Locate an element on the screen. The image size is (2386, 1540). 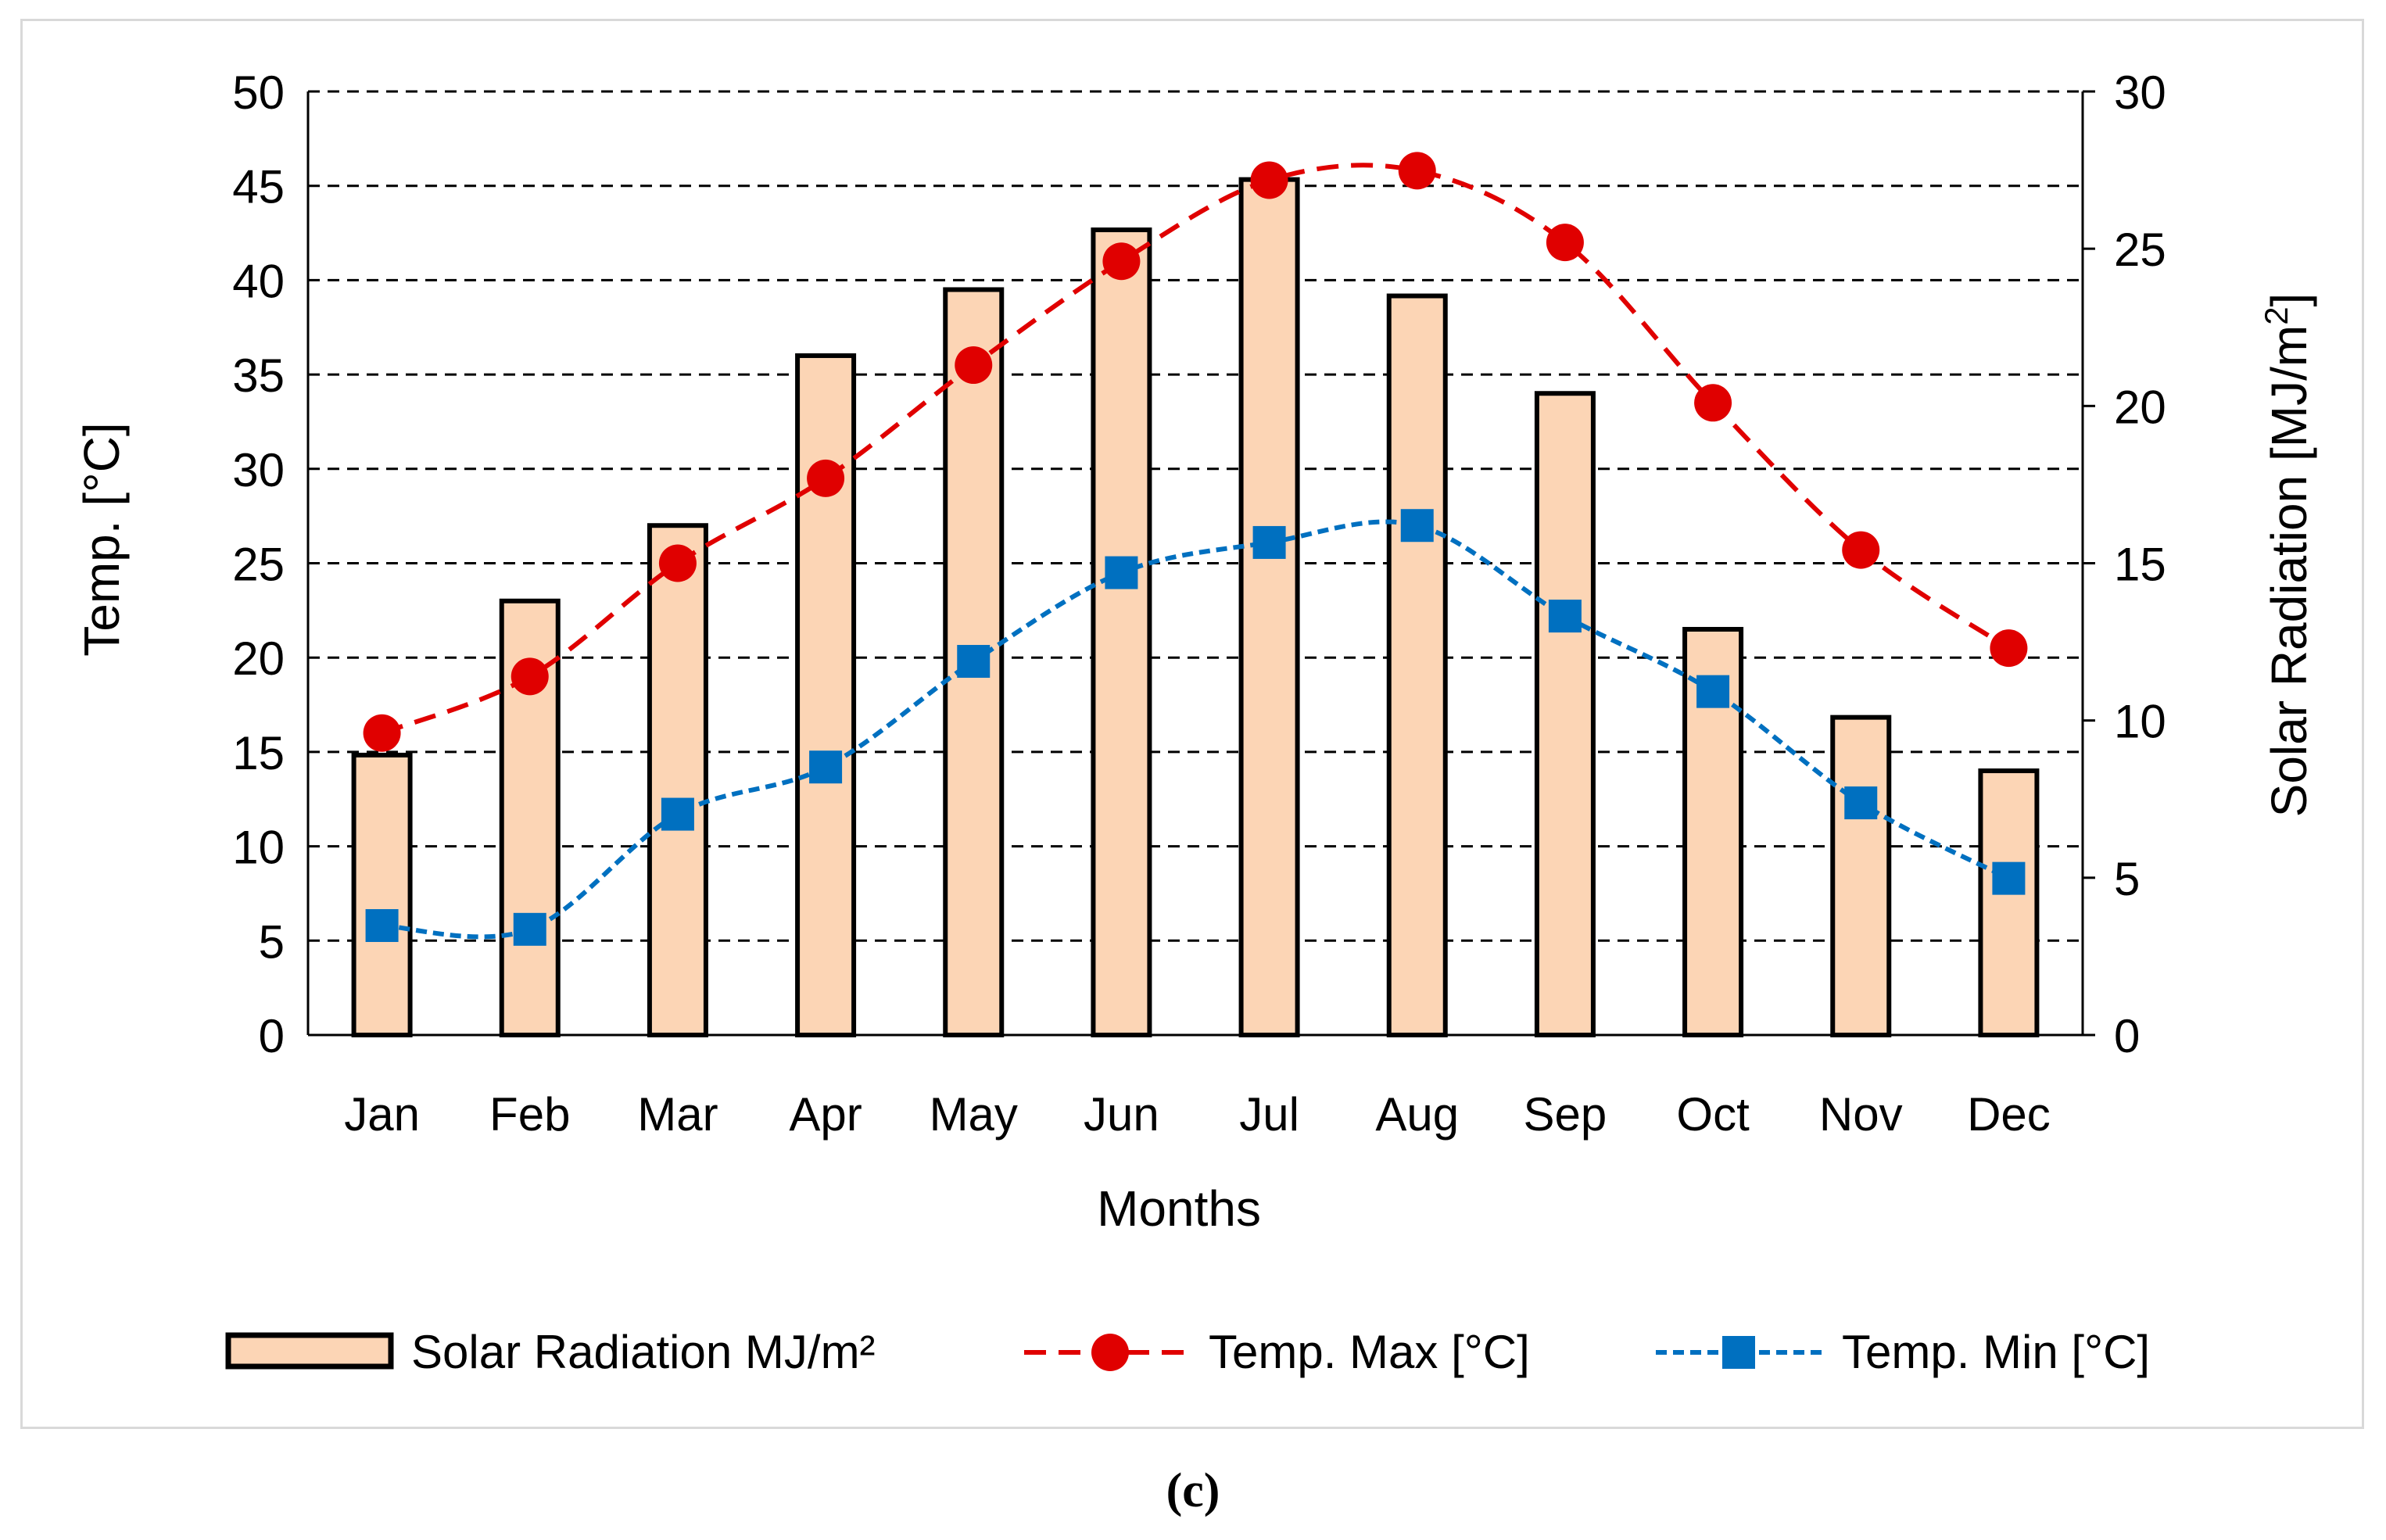
y-tick-label: 50 is located at coordinates (258, 92).